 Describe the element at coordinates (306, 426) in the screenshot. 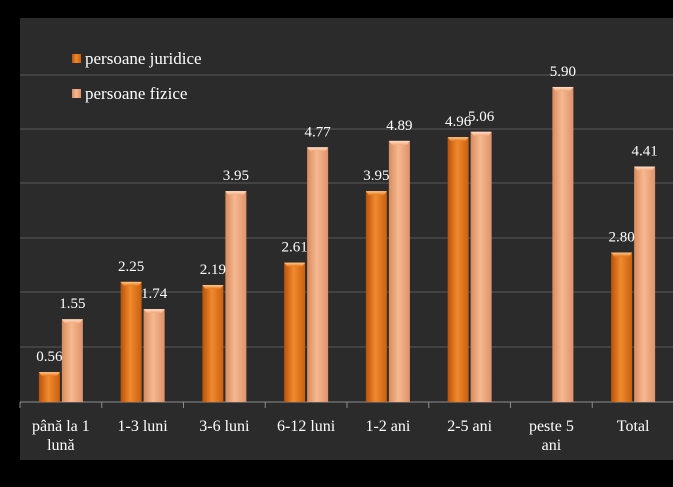

I see `category-label: 6-12 luni` at that location.